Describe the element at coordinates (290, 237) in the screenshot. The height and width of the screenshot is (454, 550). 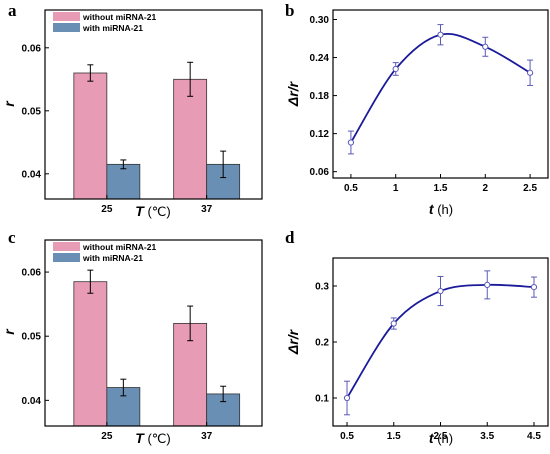
I see `panel-letter-d: d` at that location.